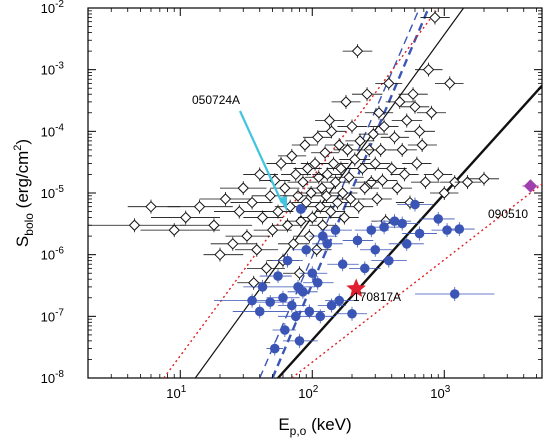  What do you see at coordinates (53, 8) in the screenshot?
I see `y-tick-label: 10⁻²` at bounding box center [53, 8].